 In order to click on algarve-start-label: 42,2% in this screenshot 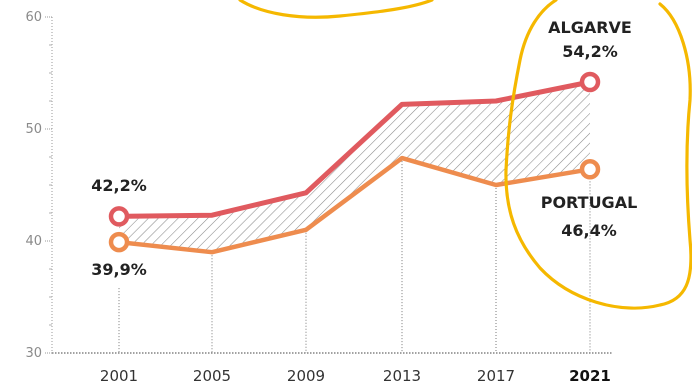, I will do `click(119, 185)`.